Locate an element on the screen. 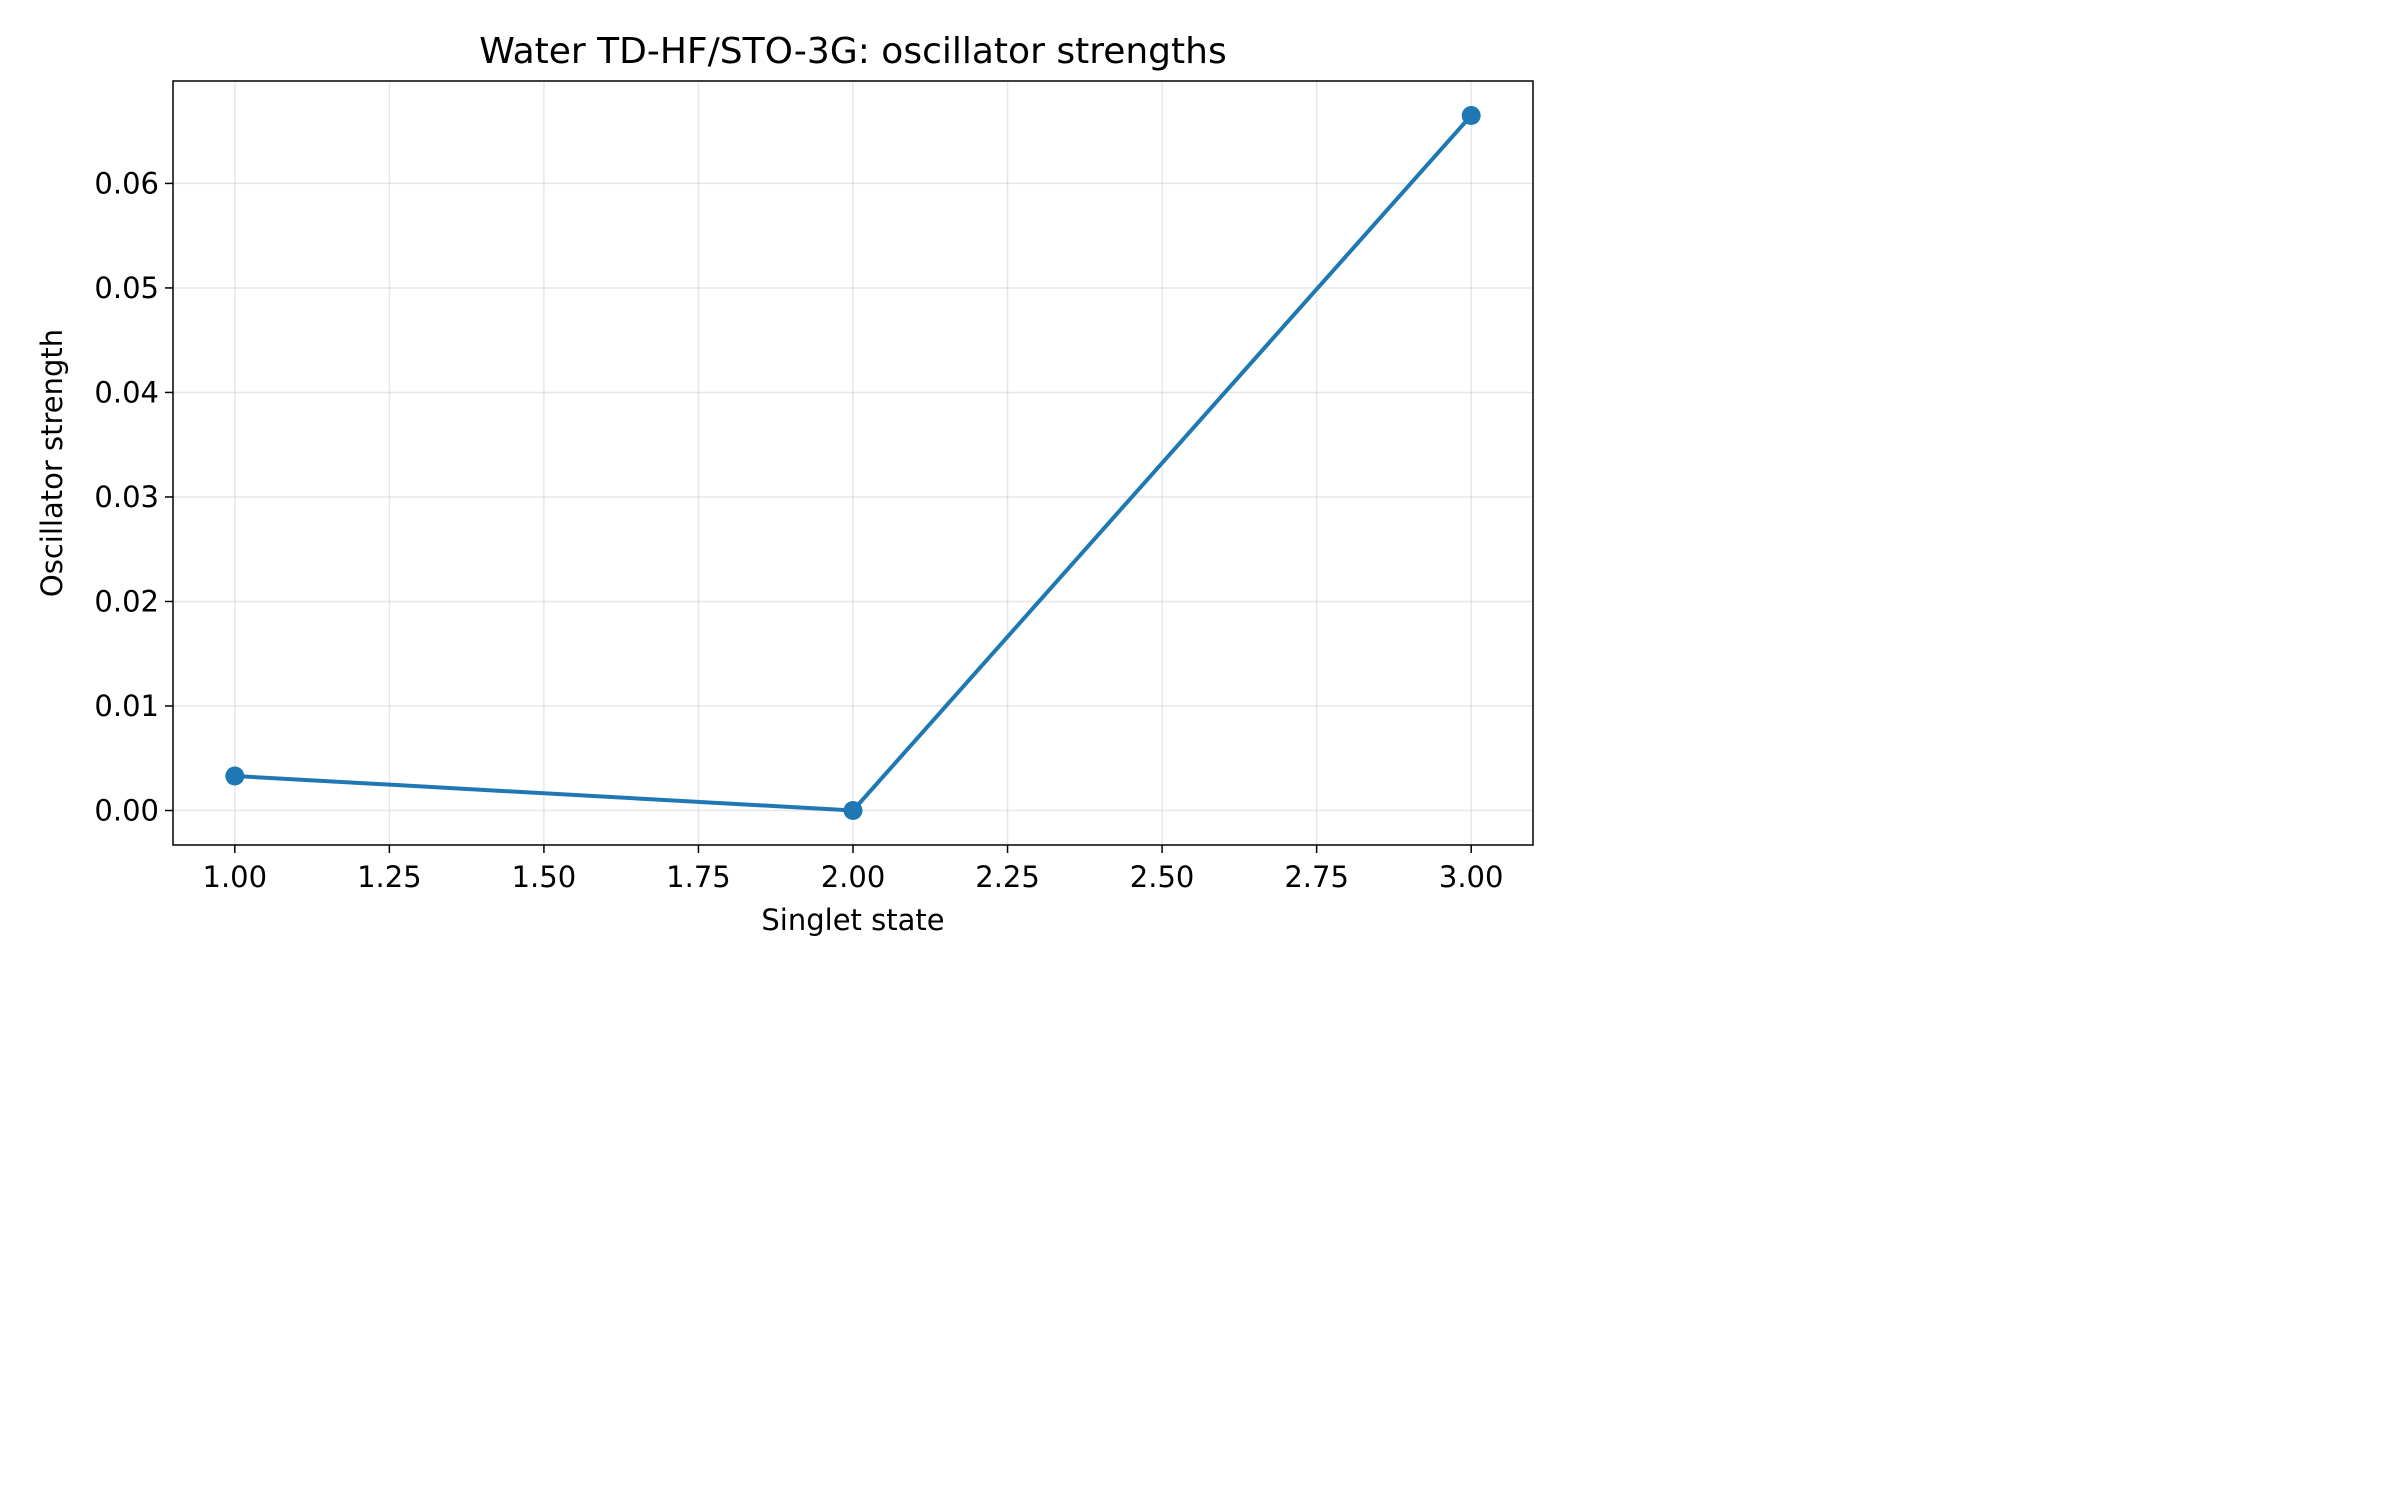  y-tick-label: 0.00 is located at coordinates (126, 811).